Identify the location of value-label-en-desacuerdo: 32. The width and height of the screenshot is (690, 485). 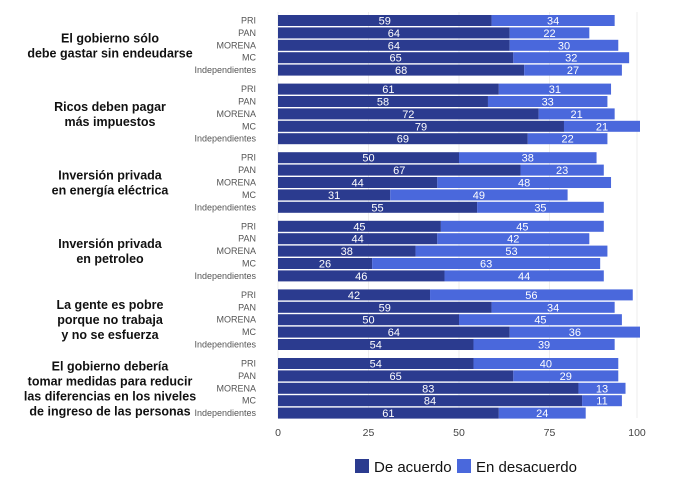
(571, 59).